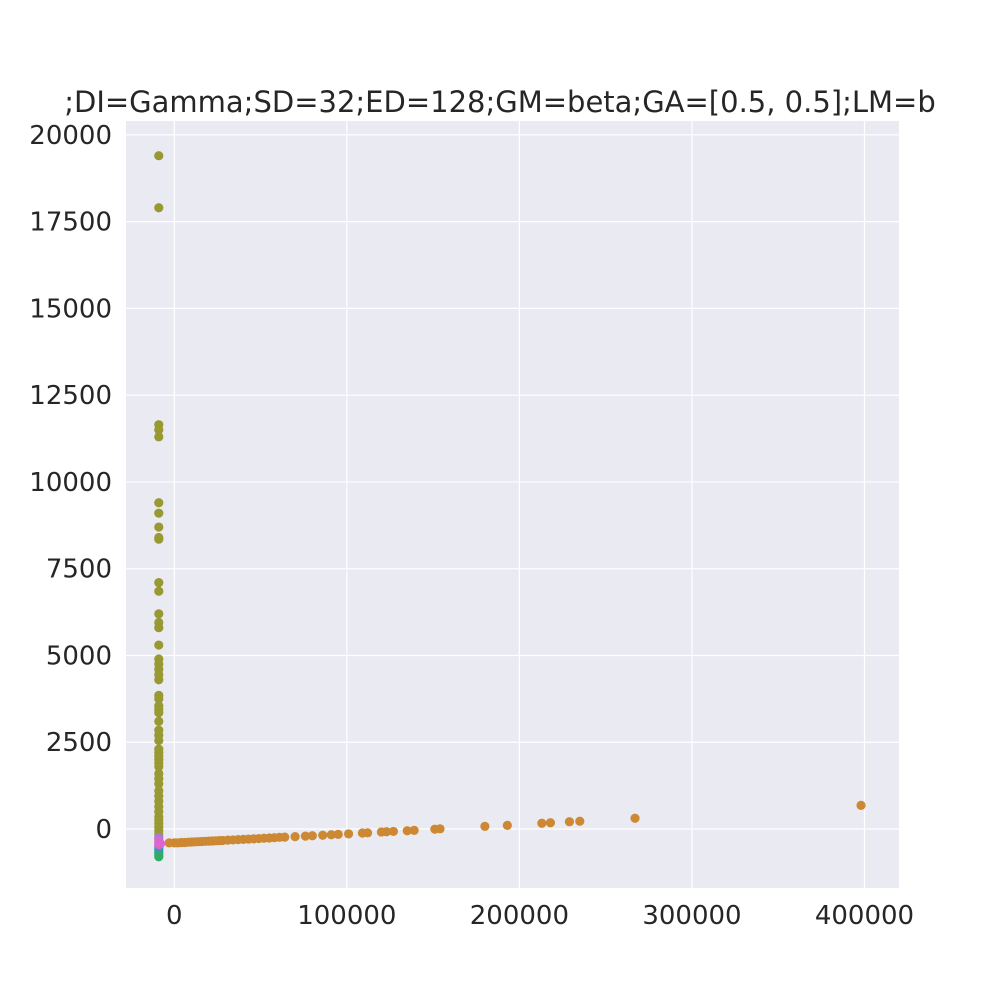 The width and height of the screenshot is (1000, 1000). What do you see at coordinates (70, 396) in the screenshot?
I see `y-tick-label: 12500` at bounding box center [70, 396].